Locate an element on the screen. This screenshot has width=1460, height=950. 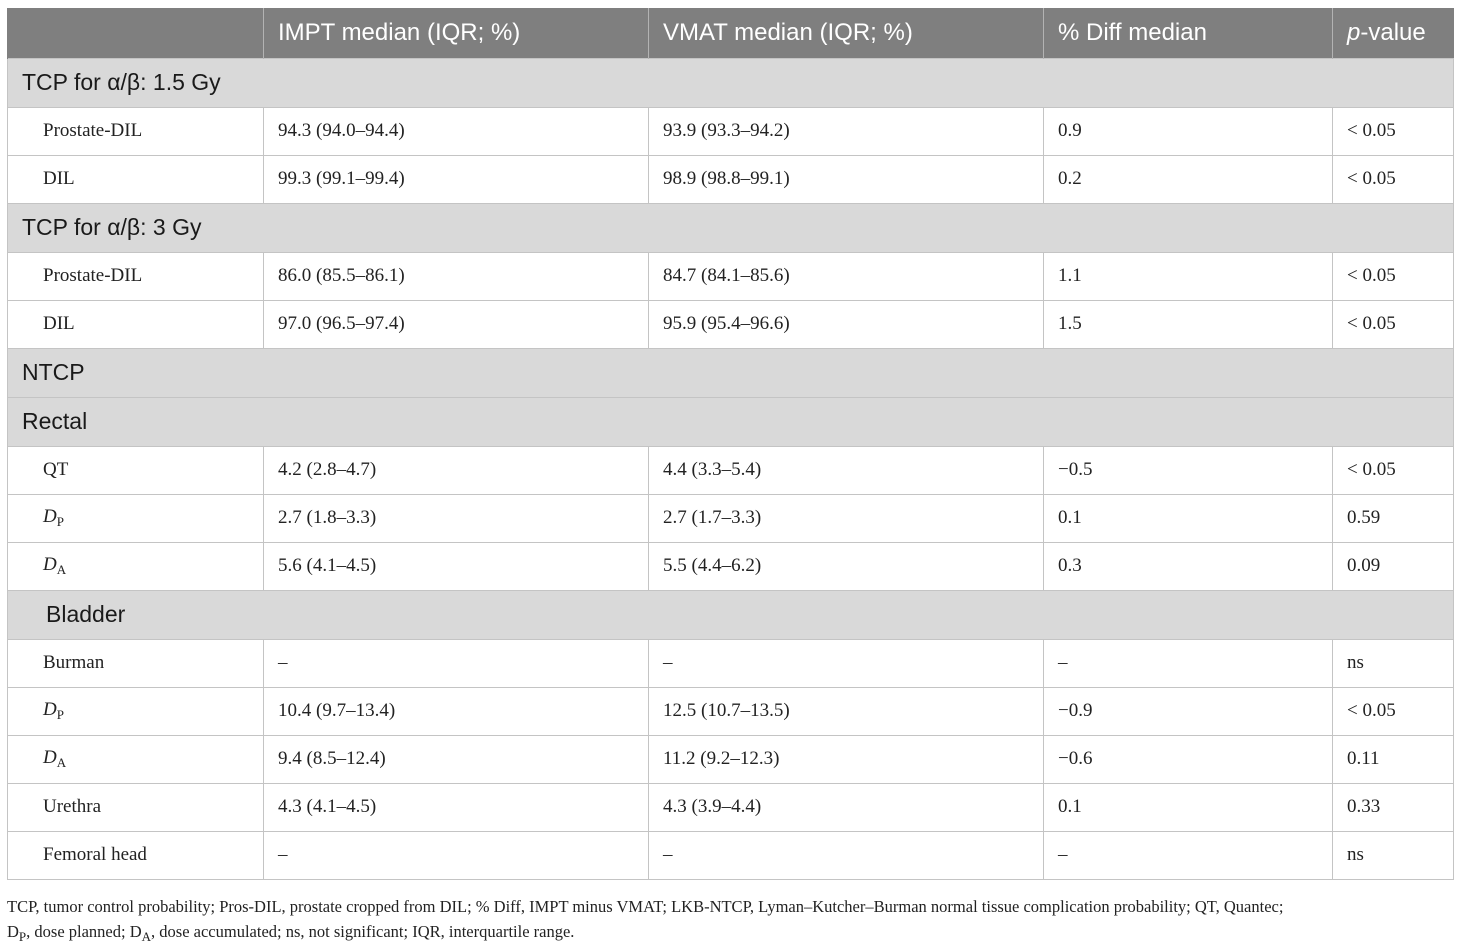
section-title: Bladder is located at coordinates (730, 614).